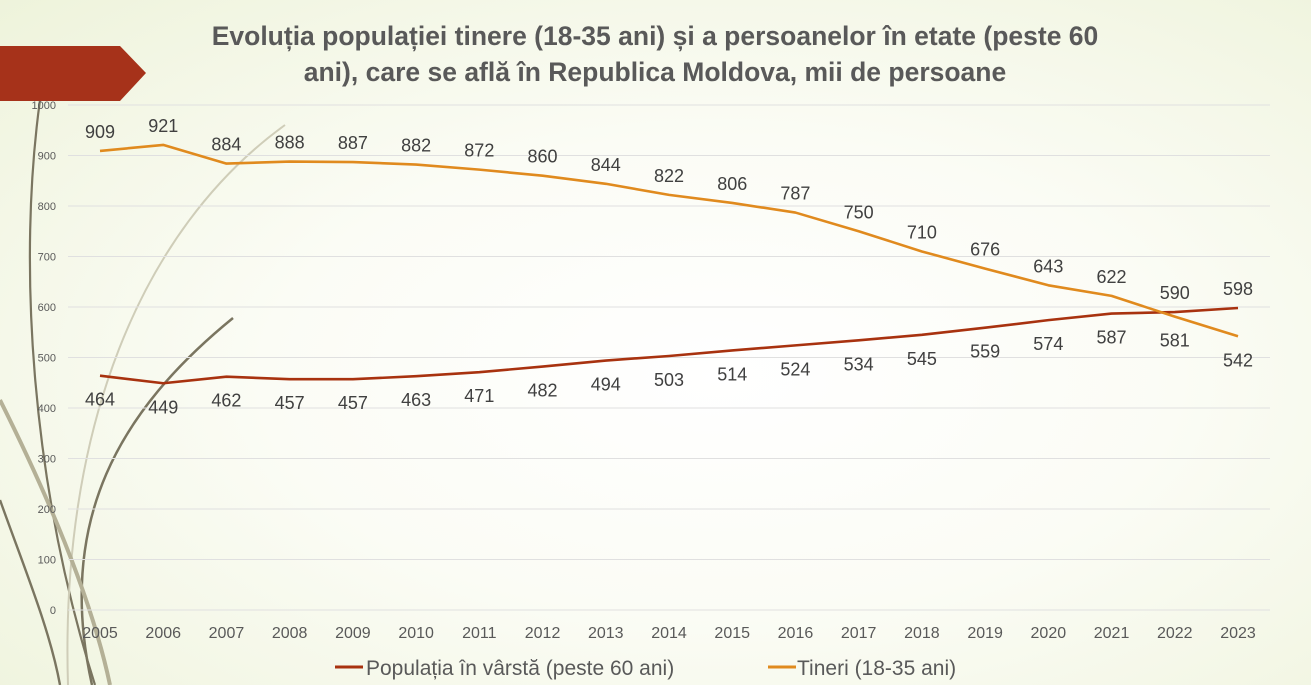  What do you see at coordinates (226, 145) in the screenshot?
I see `data-label-youth: 884` at bounding box center [226, 145].